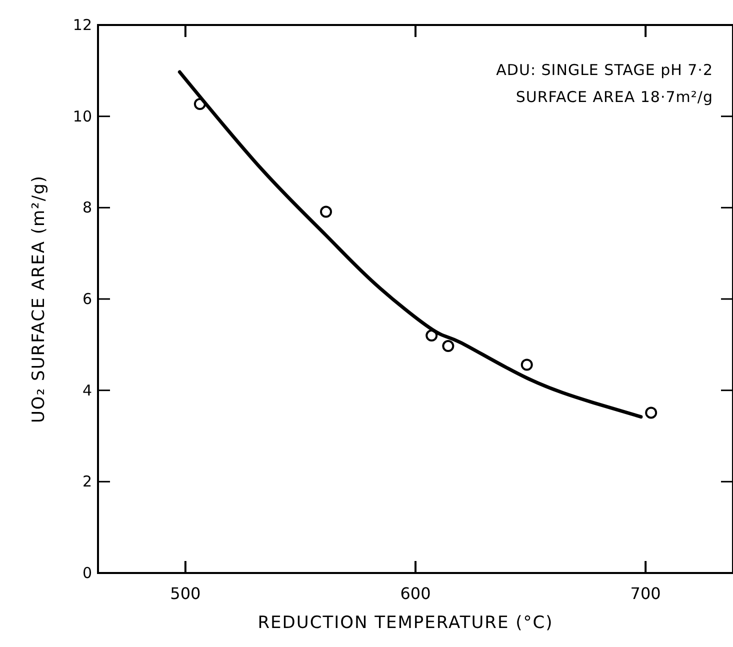 This screenshot has width=733, height=647. Describe the element at coordinates (645, 593) in the screenshot. I see `x-tick-label: 700` at that location.